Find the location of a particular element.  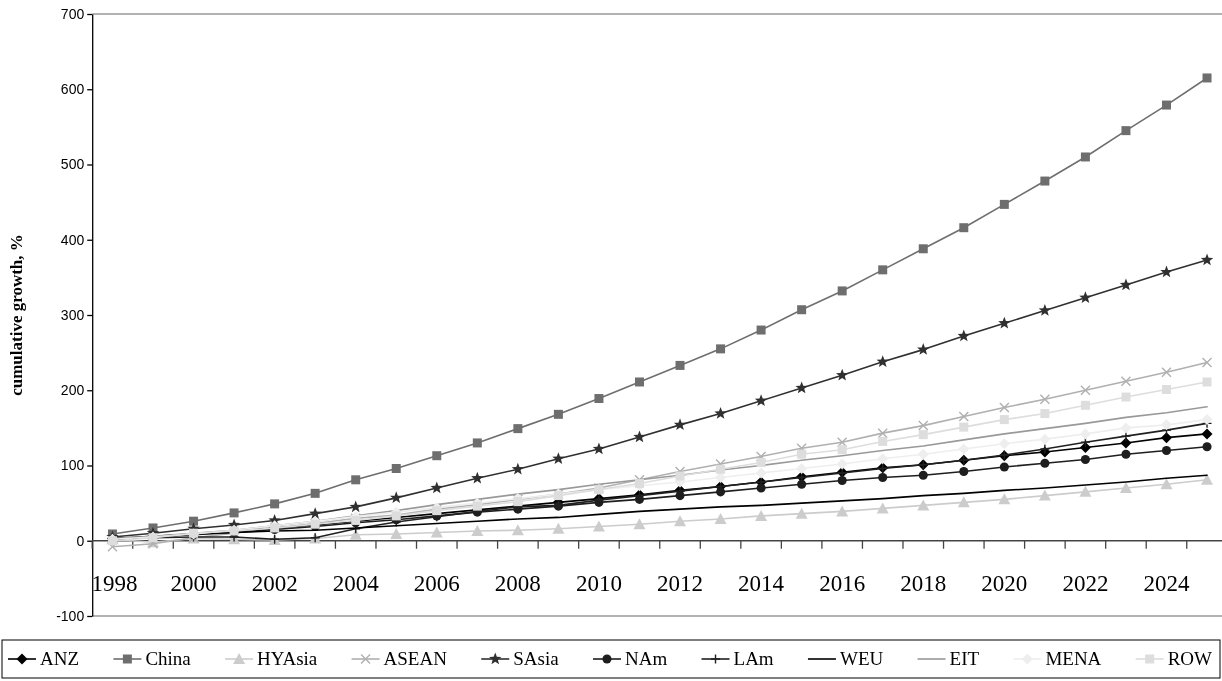

legend-label: WEU is located at coordinates (861, 658).